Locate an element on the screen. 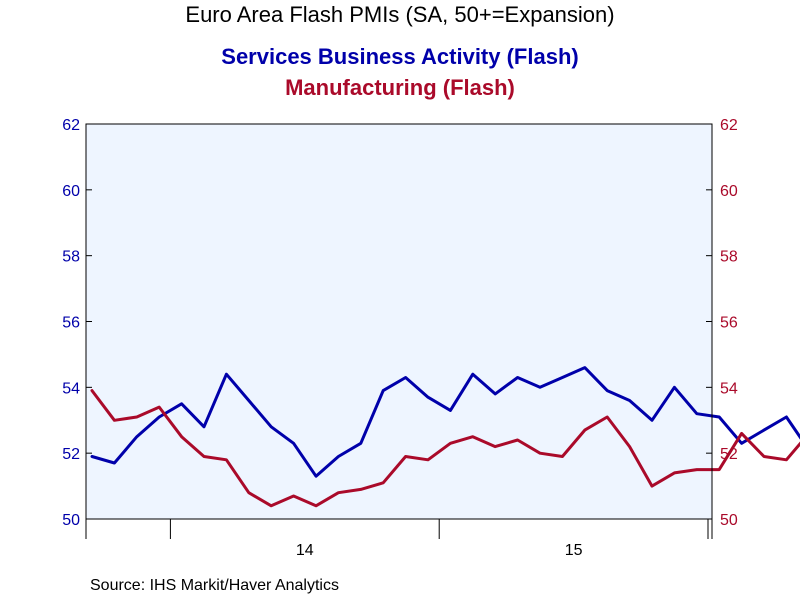  y-right-tick-label: 58 is located at coordinates (729, 257).